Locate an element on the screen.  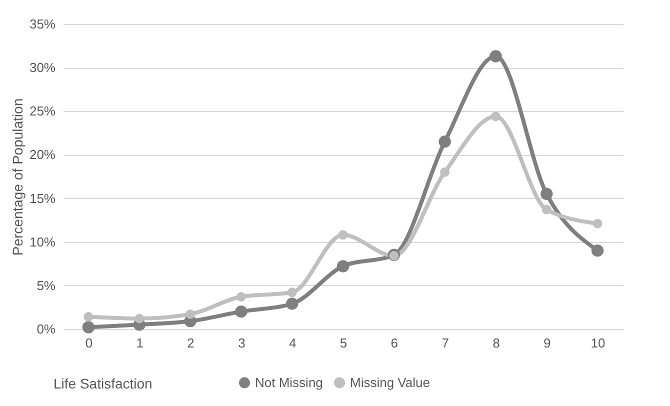
x-tick-label: 7 is located at coordinates (445, 343).